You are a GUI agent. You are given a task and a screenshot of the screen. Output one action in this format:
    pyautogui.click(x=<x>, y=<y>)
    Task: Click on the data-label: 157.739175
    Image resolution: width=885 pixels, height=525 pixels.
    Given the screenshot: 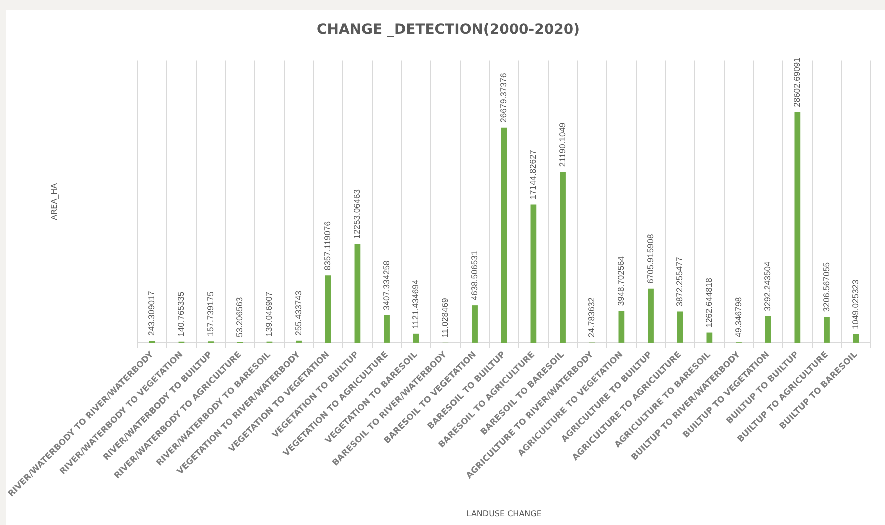 What is the action you would take?
    pyautogui.click(x=210, y=314)
    